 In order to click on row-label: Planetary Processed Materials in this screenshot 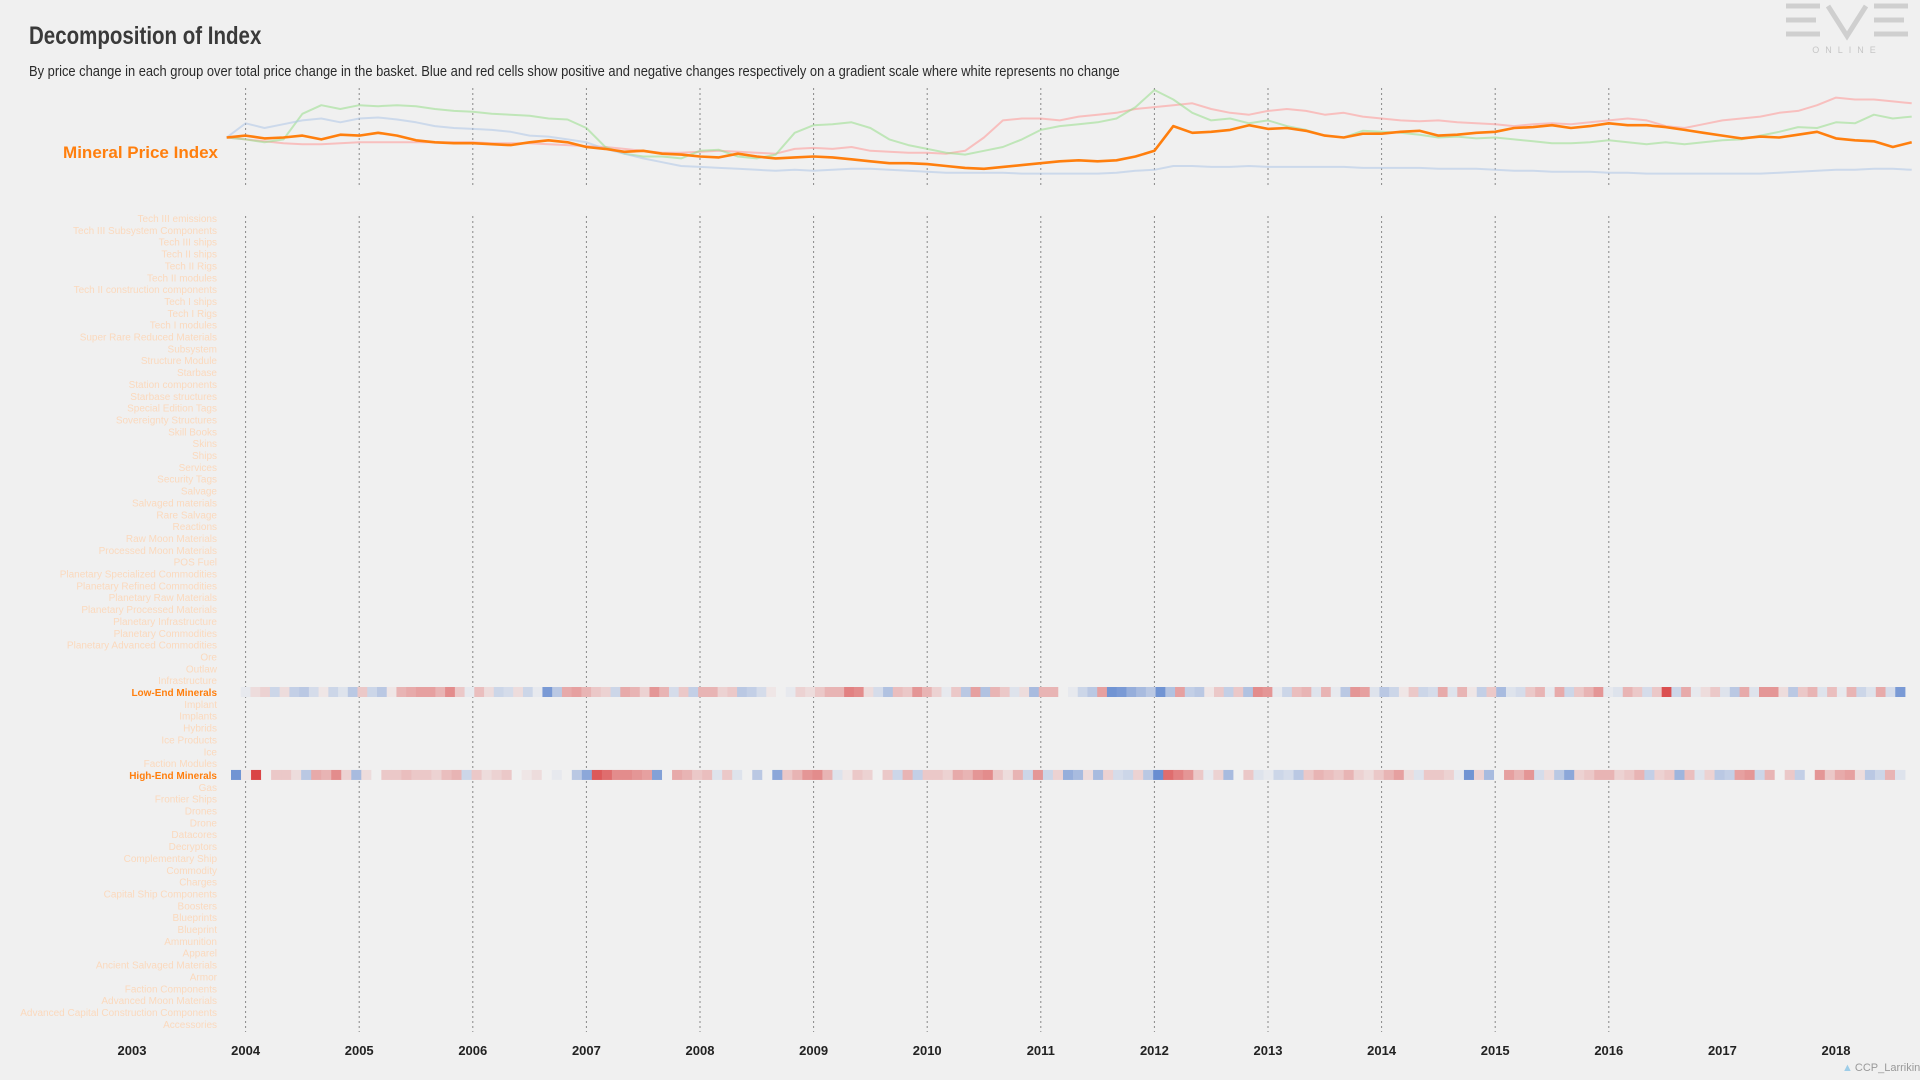, I will do `click(149, 610)`.